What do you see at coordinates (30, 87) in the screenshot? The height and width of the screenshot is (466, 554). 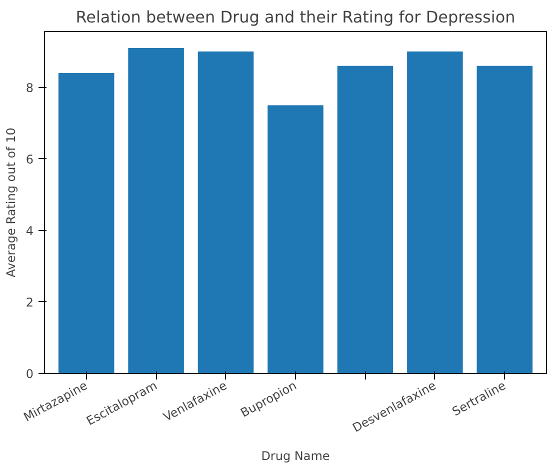 I see `y-tick-label: 8` at bounding box center [30, 87].